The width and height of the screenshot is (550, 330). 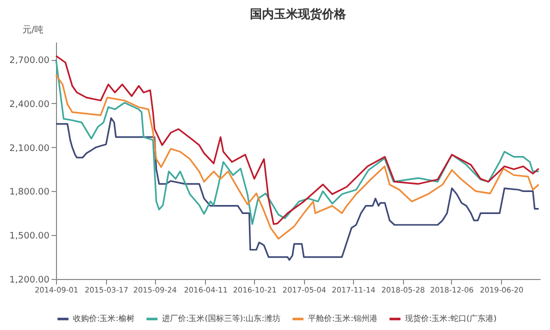 What do you see at coordinates (29, 61) in the screenshot?
I see `y-tick-label: 2,700.00` at bounding box center [29, 61].